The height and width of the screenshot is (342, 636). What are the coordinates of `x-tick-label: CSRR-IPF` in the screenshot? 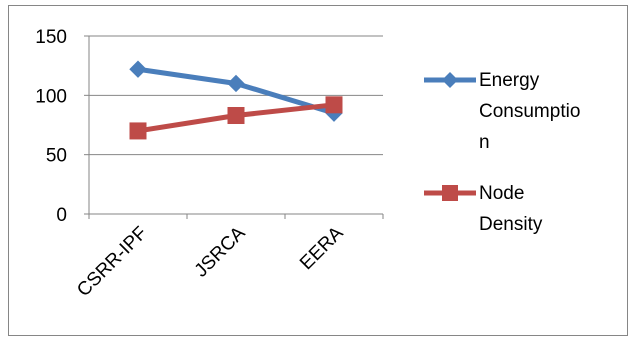 It's located at (112, 262).